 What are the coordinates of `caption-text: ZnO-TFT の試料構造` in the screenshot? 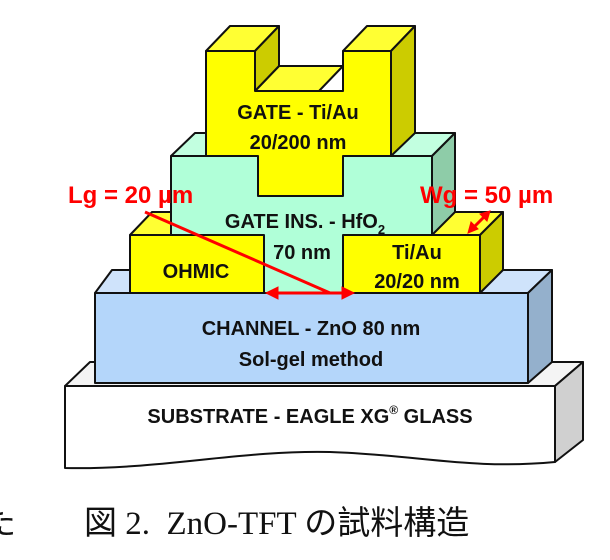 It's located at (318, 524).